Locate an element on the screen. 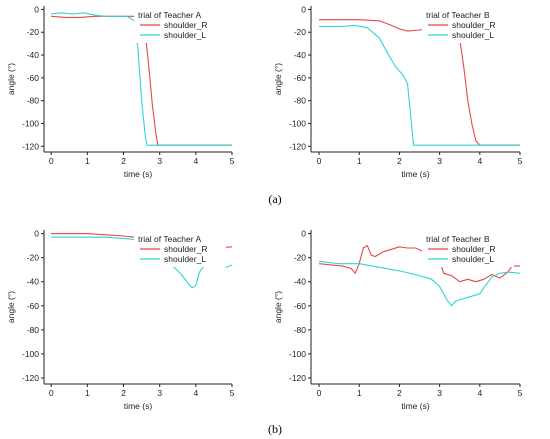 The image size is (550, 439). series-line-shoulder-r is located at coordinates (419, 264).